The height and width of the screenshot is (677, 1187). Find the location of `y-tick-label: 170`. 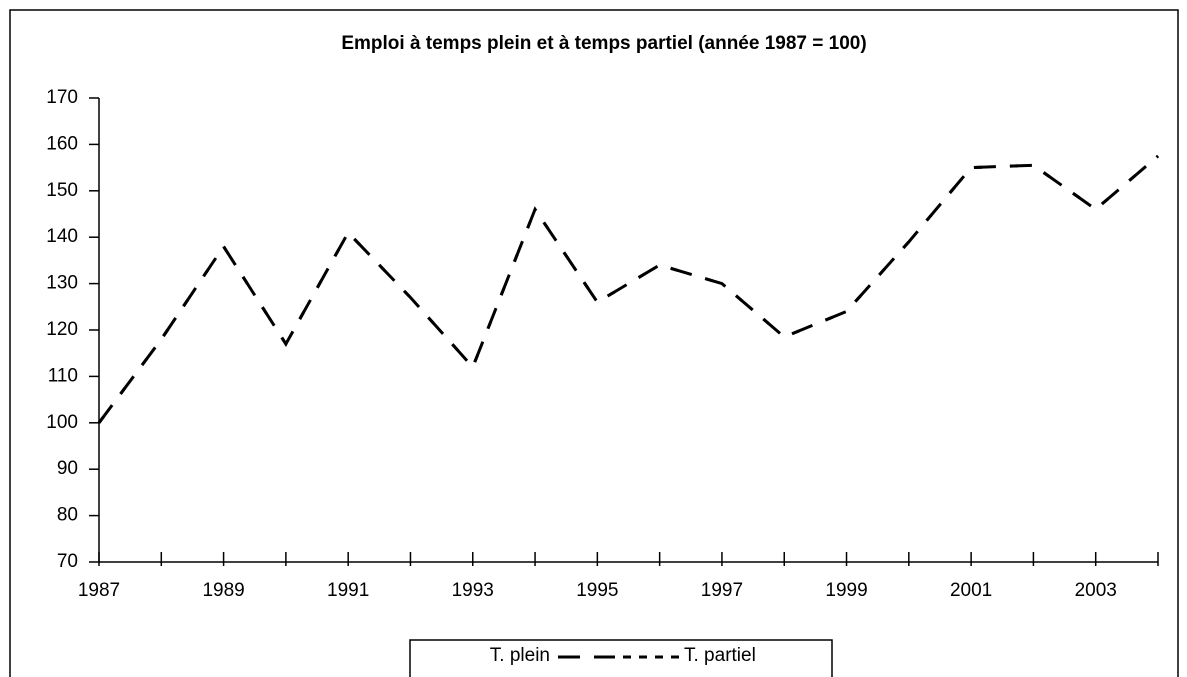

y-tick-label: 170 is located at coordinates (62, 97).